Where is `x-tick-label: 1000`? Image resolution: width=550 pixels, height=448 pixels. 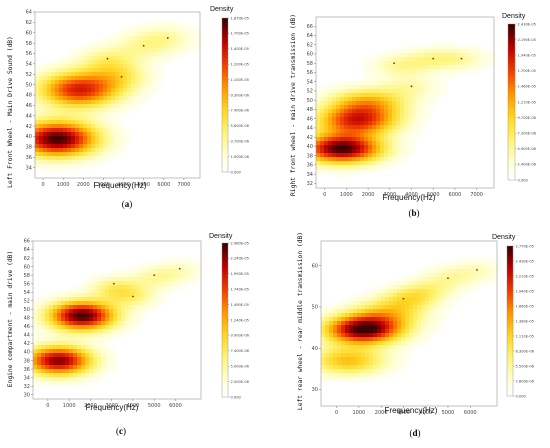 x-tick-label: 1000 is located at coordinates (63, 185).